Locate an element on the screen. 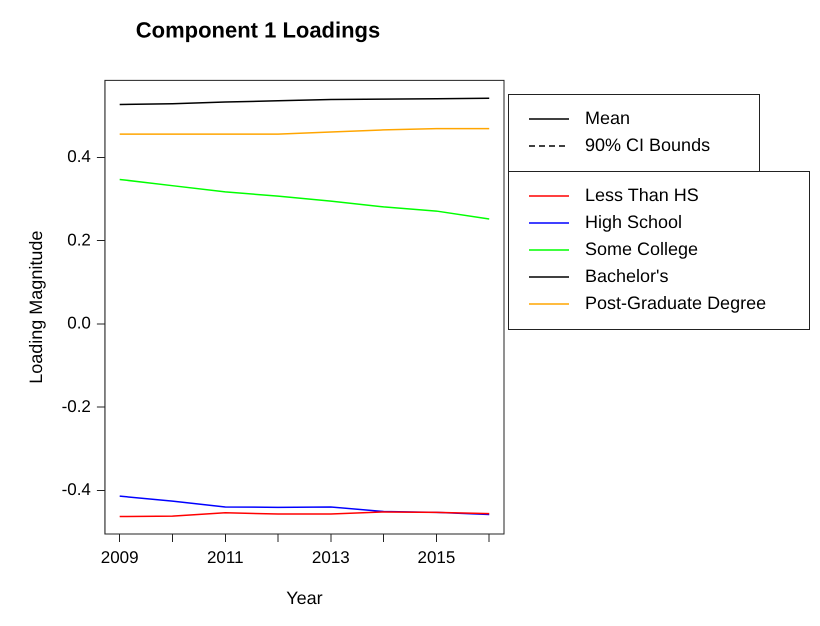 This screenshot has width=820, height=626. legend-label: Bachelor's is located at coordinates (626, 276).